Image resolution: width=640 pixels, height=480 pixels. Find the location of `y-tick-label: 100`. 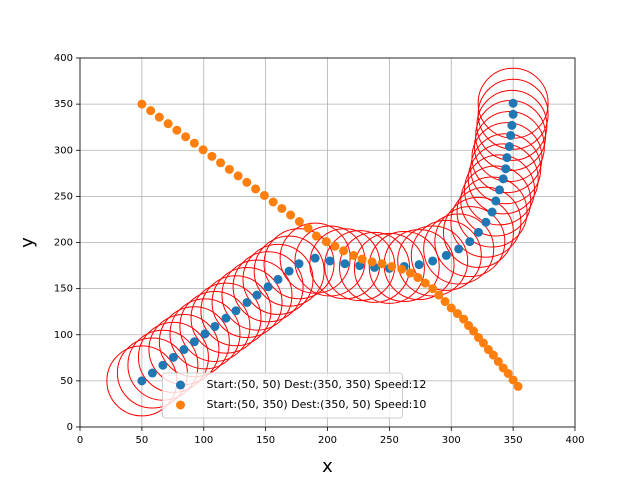

y-tick-label: 100 is located at coordinates (63, 335).